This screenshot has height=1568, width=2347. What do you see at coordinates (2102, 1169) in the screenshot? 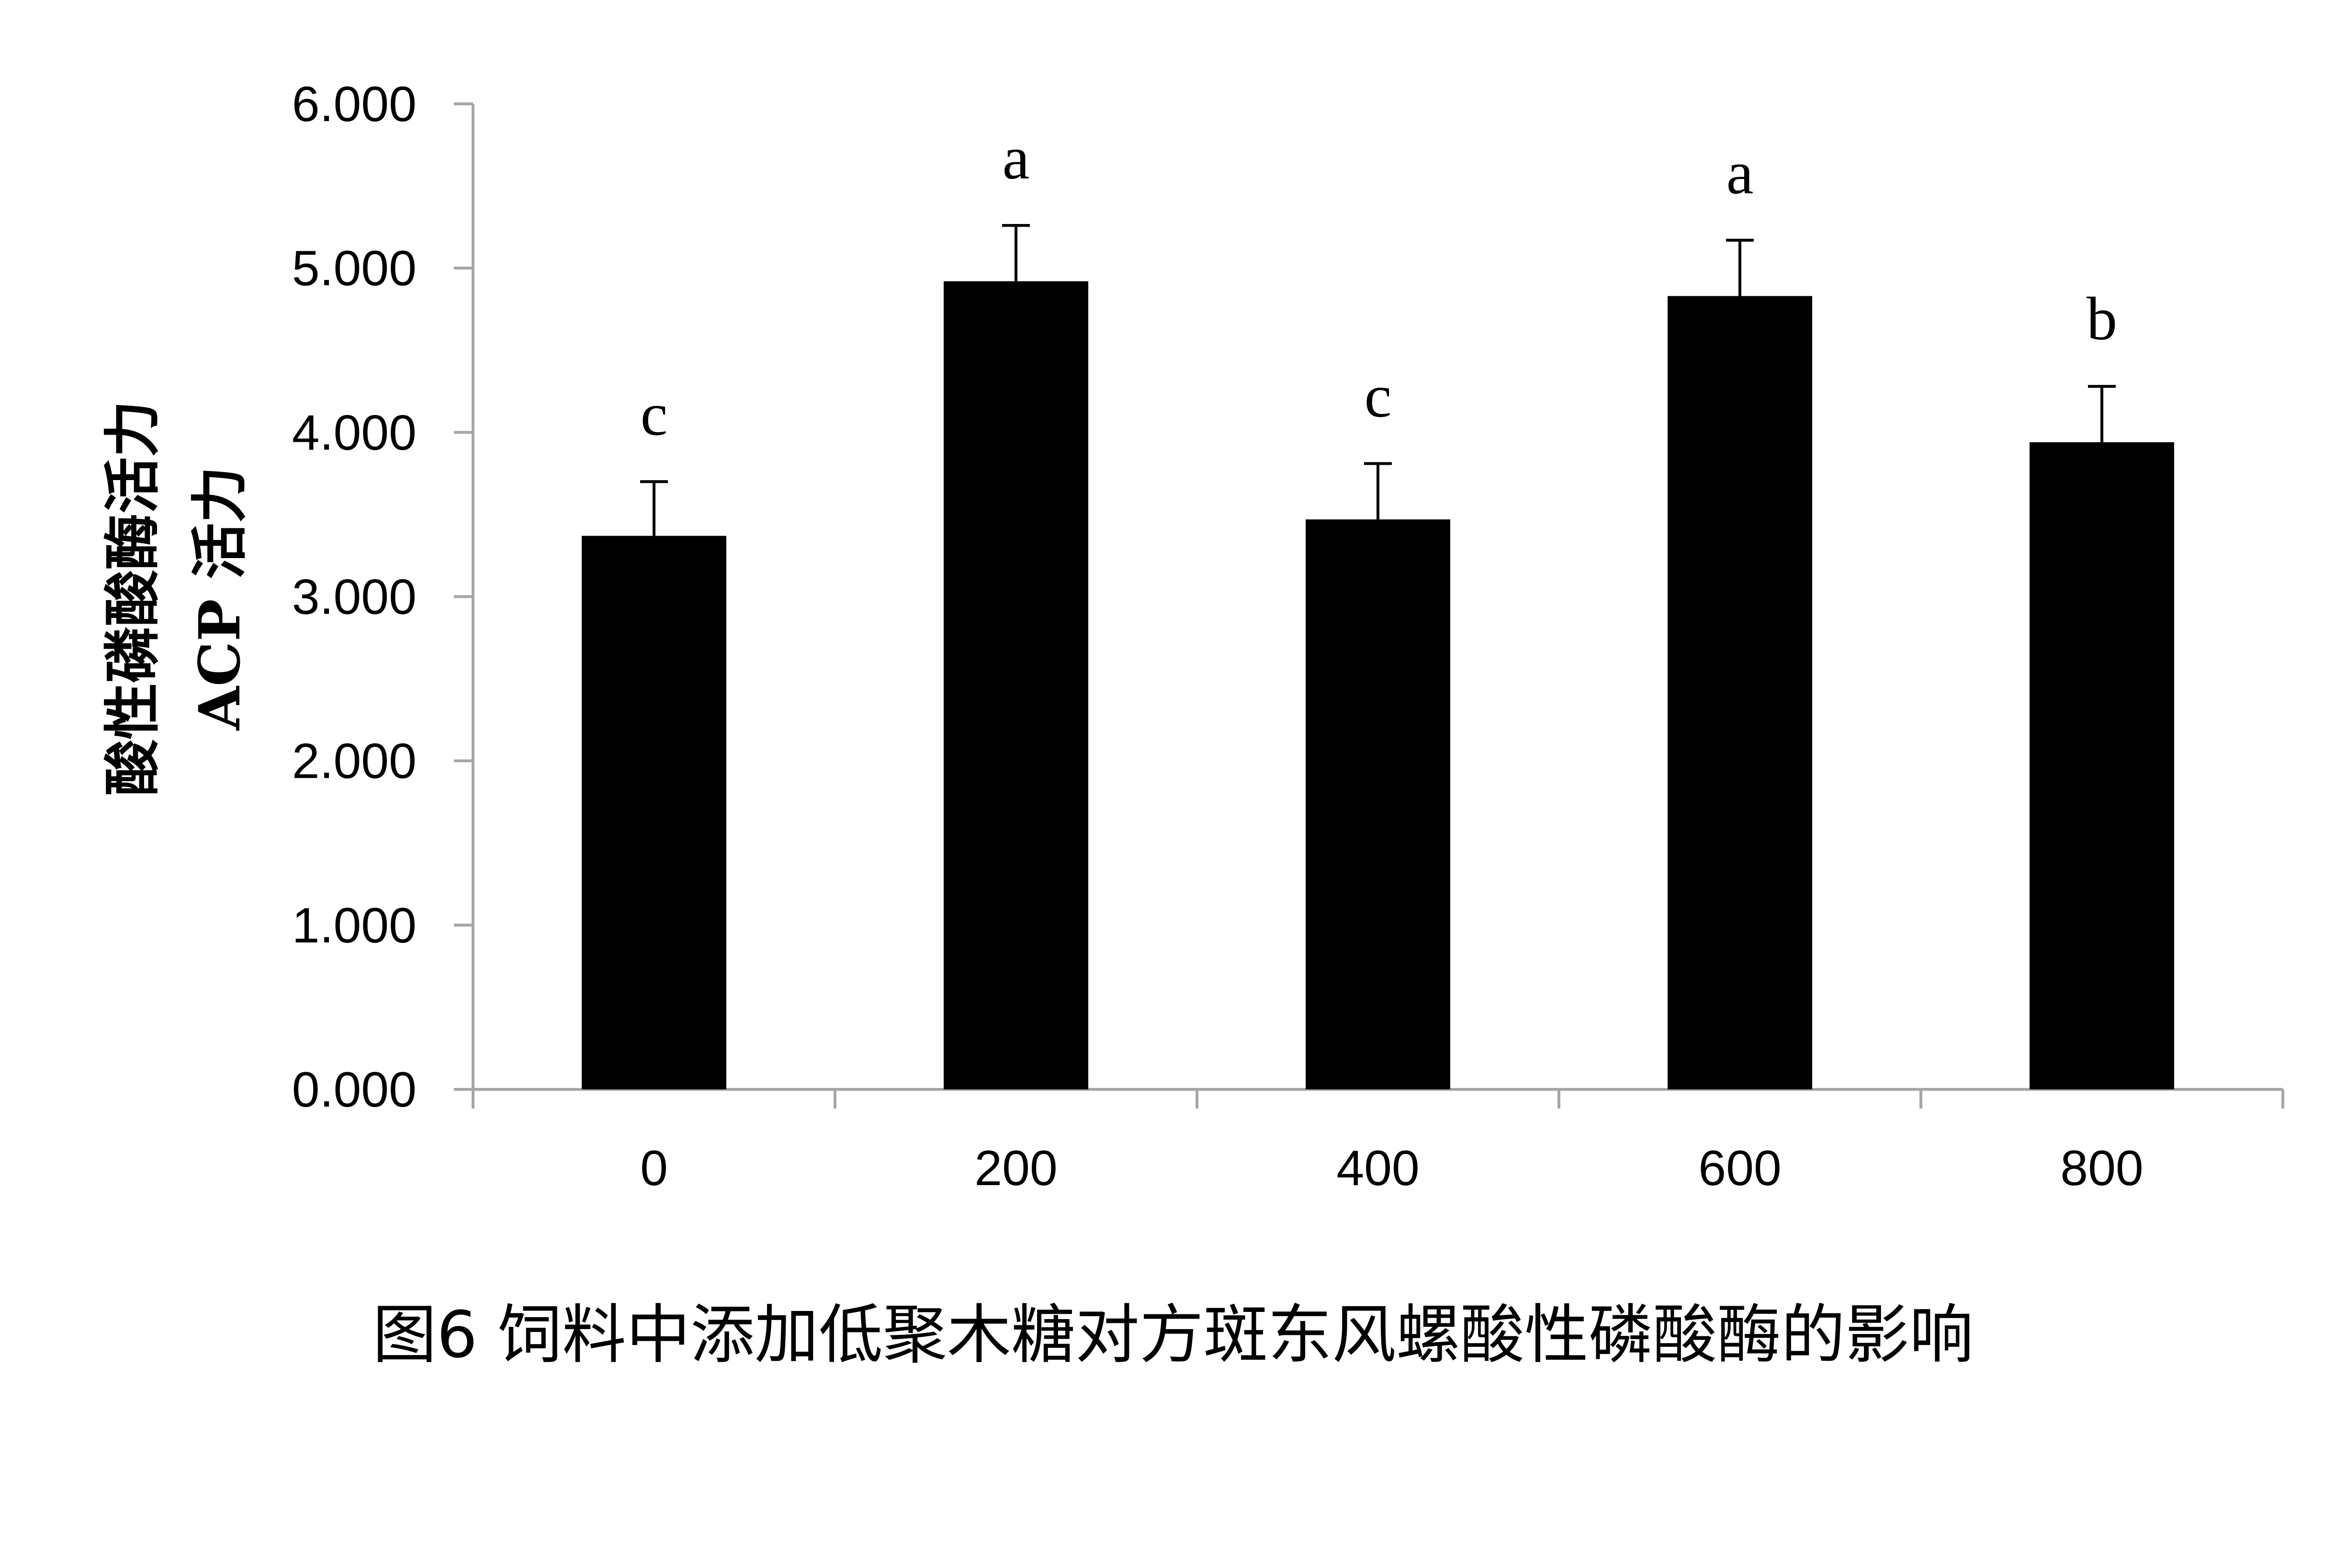
I see `x-tick-label-800: 800` at bounding box center [2102, 1169].